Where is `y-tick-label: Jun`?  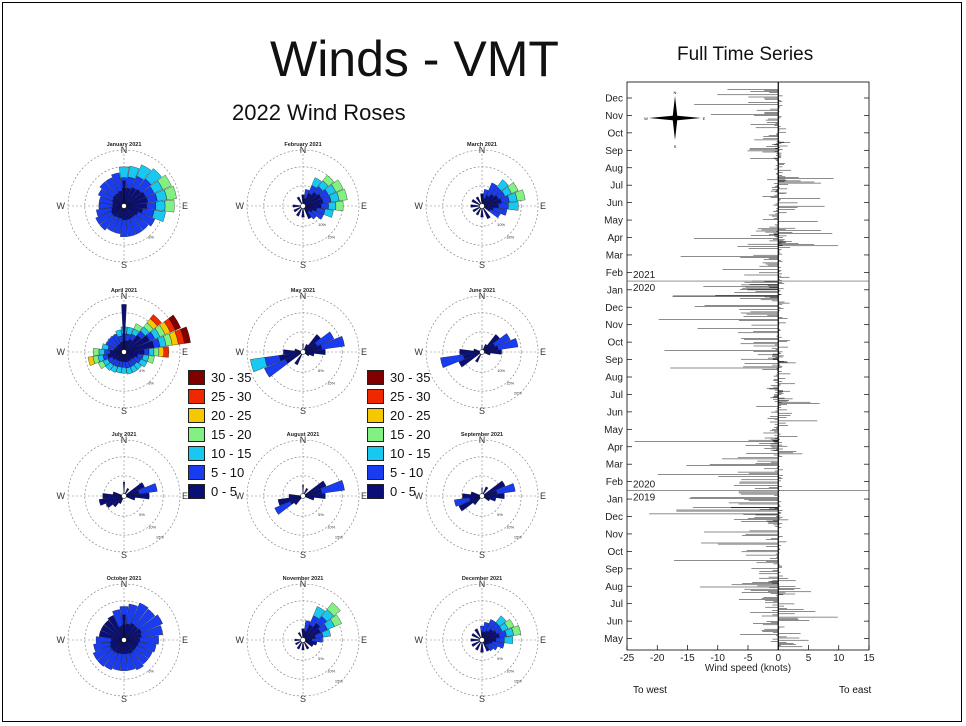
y-tick-label: Jun is located at coordinates (615, 203).